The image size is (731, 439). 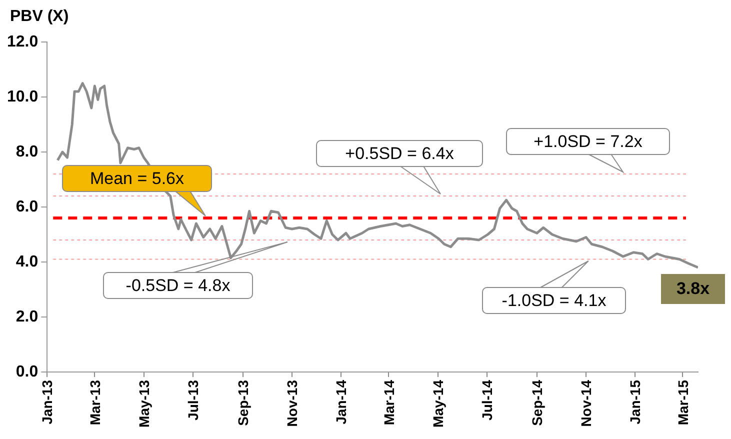 I want to click on y-tick-label: 4.0, so click(x=27, y=261).